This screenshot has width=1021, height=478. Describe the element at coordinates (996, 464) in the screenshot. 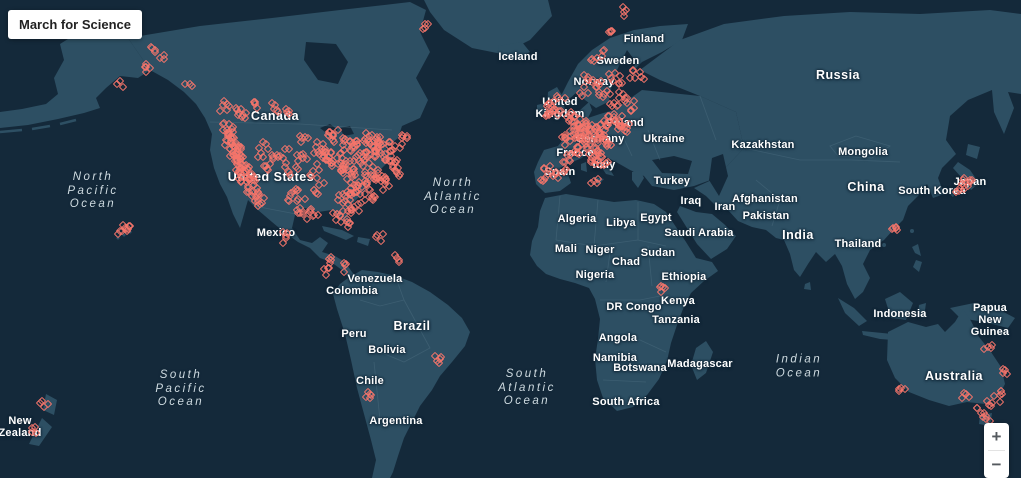

I see `zoom-out-button: −` at that location.